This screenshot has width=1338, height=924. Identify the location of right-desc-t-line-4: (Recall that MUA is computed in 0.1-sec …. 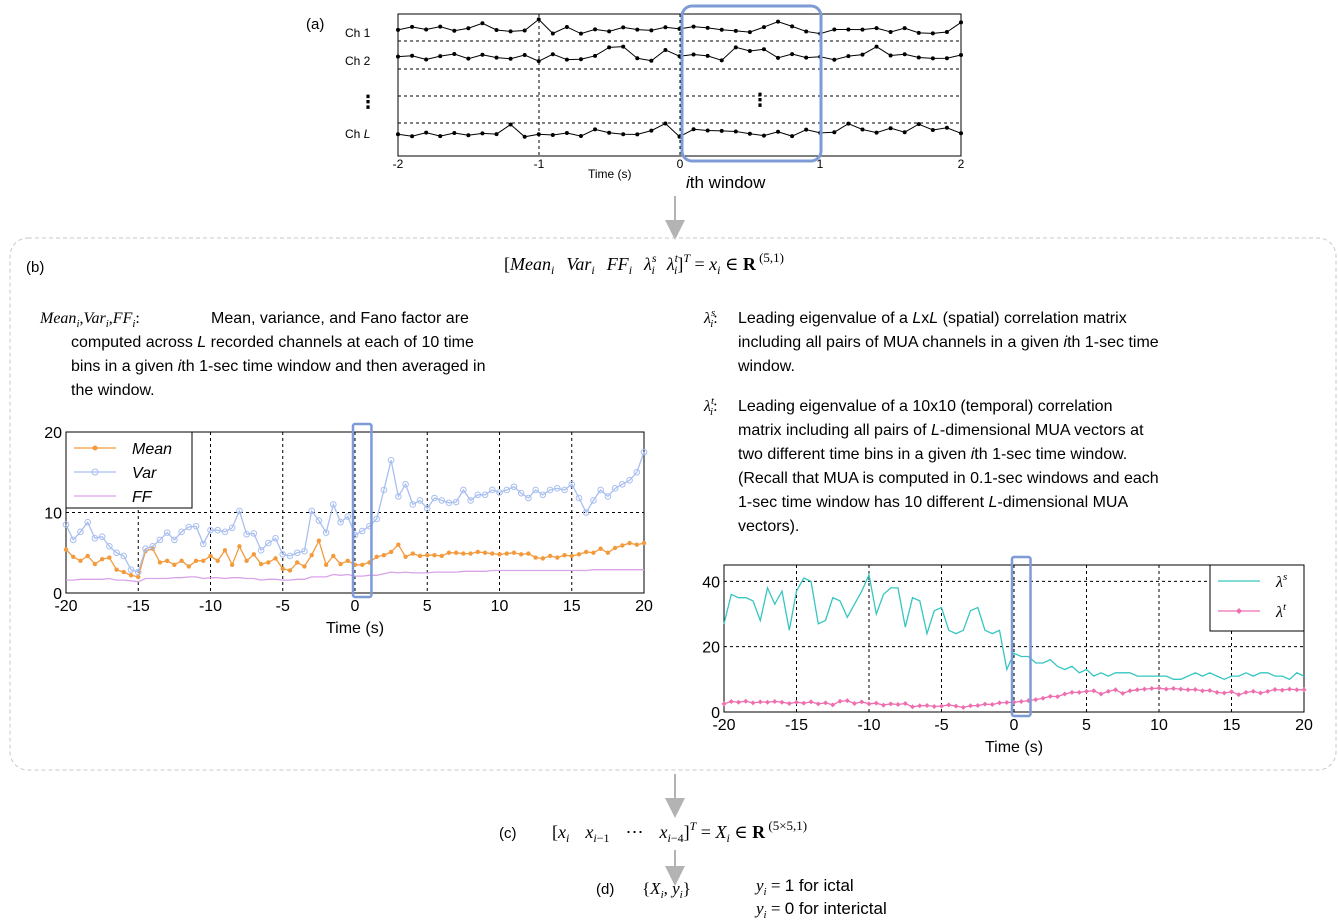
(948, 478).